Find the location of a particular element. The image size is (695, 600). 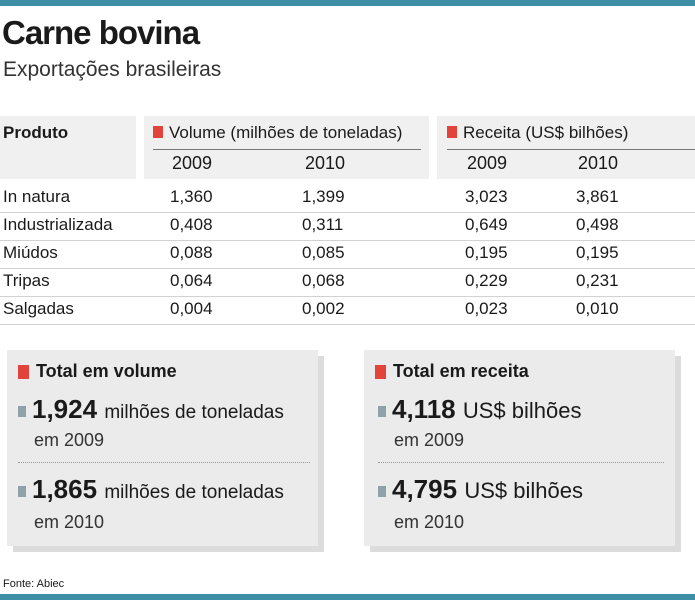

source-note: Fonte: Abiec is located at coordinates (34, 584).